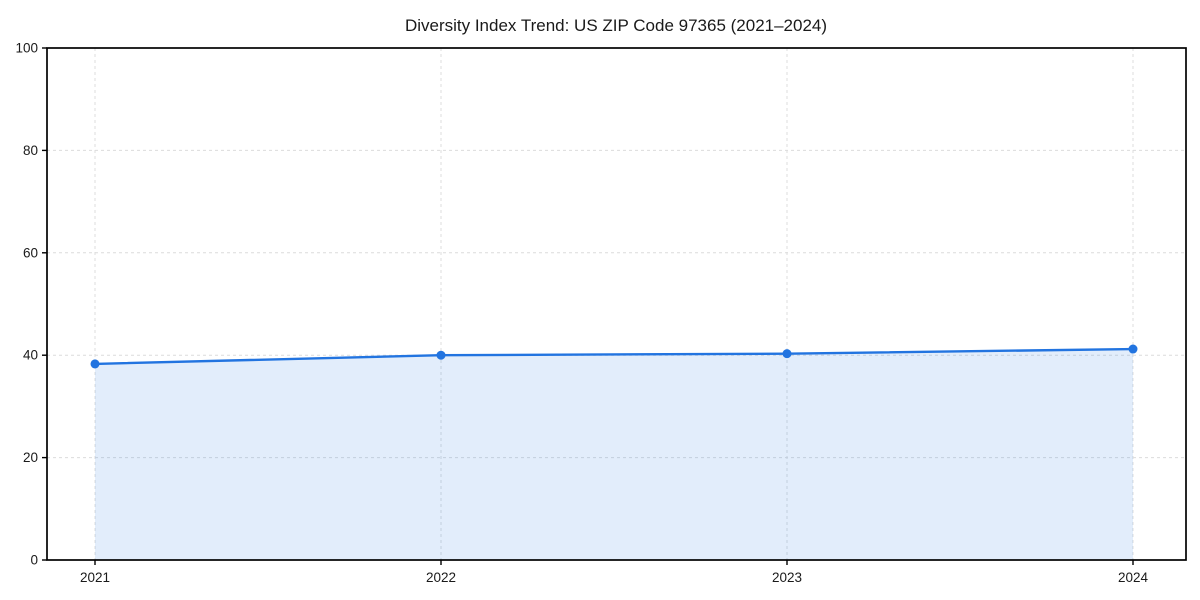 Image resolution: width=1200 pixels, height=600 pixels. What do you see at coordinates (787, 577) in the screenshot?
I see `x-tick-label: 2023` at bounding box center [787, 577].